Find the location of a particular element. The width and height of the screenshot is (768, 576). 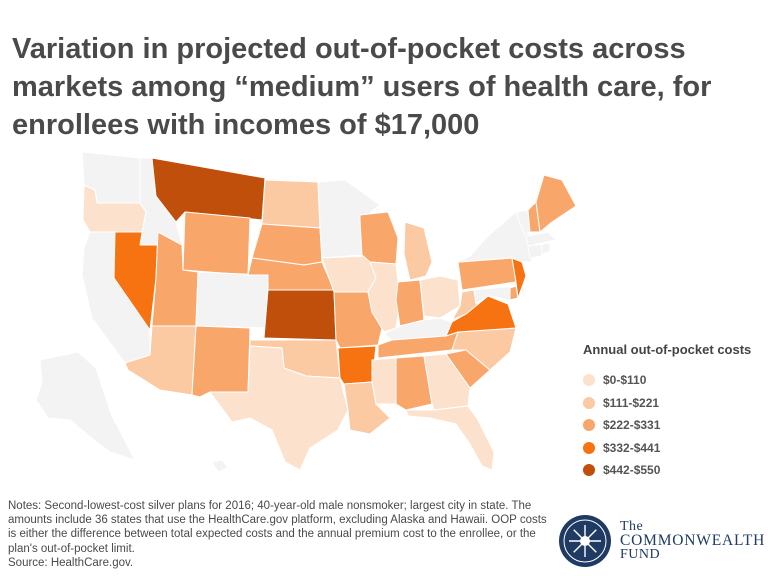

legend-label: $0-$110 is located at coordinates (625, 380).